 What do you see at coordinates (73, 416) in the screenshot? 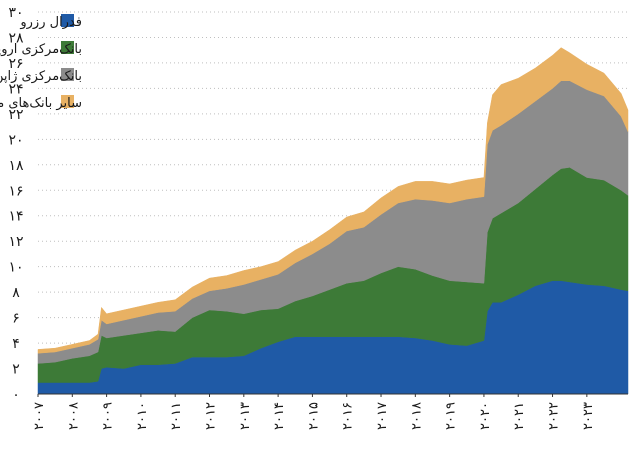
I see `x-tick-label: ۲۰۰۸` at bounding box center [73, 416].